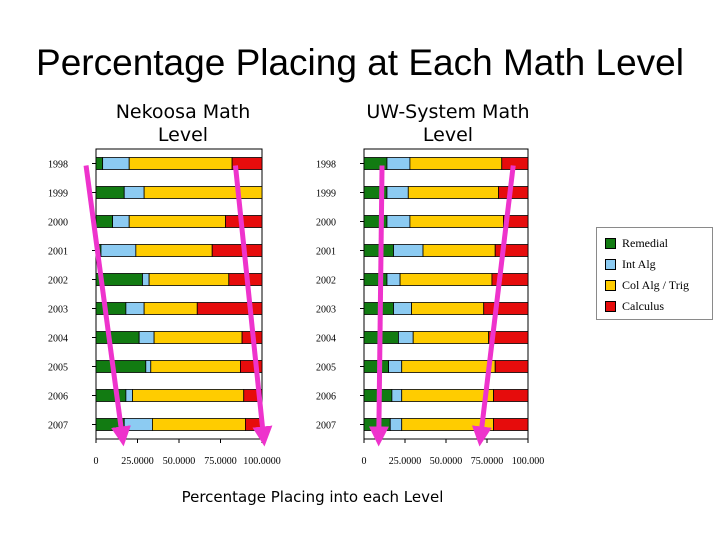  I want to click on y-tick-label: 1998, so click(326, 165).